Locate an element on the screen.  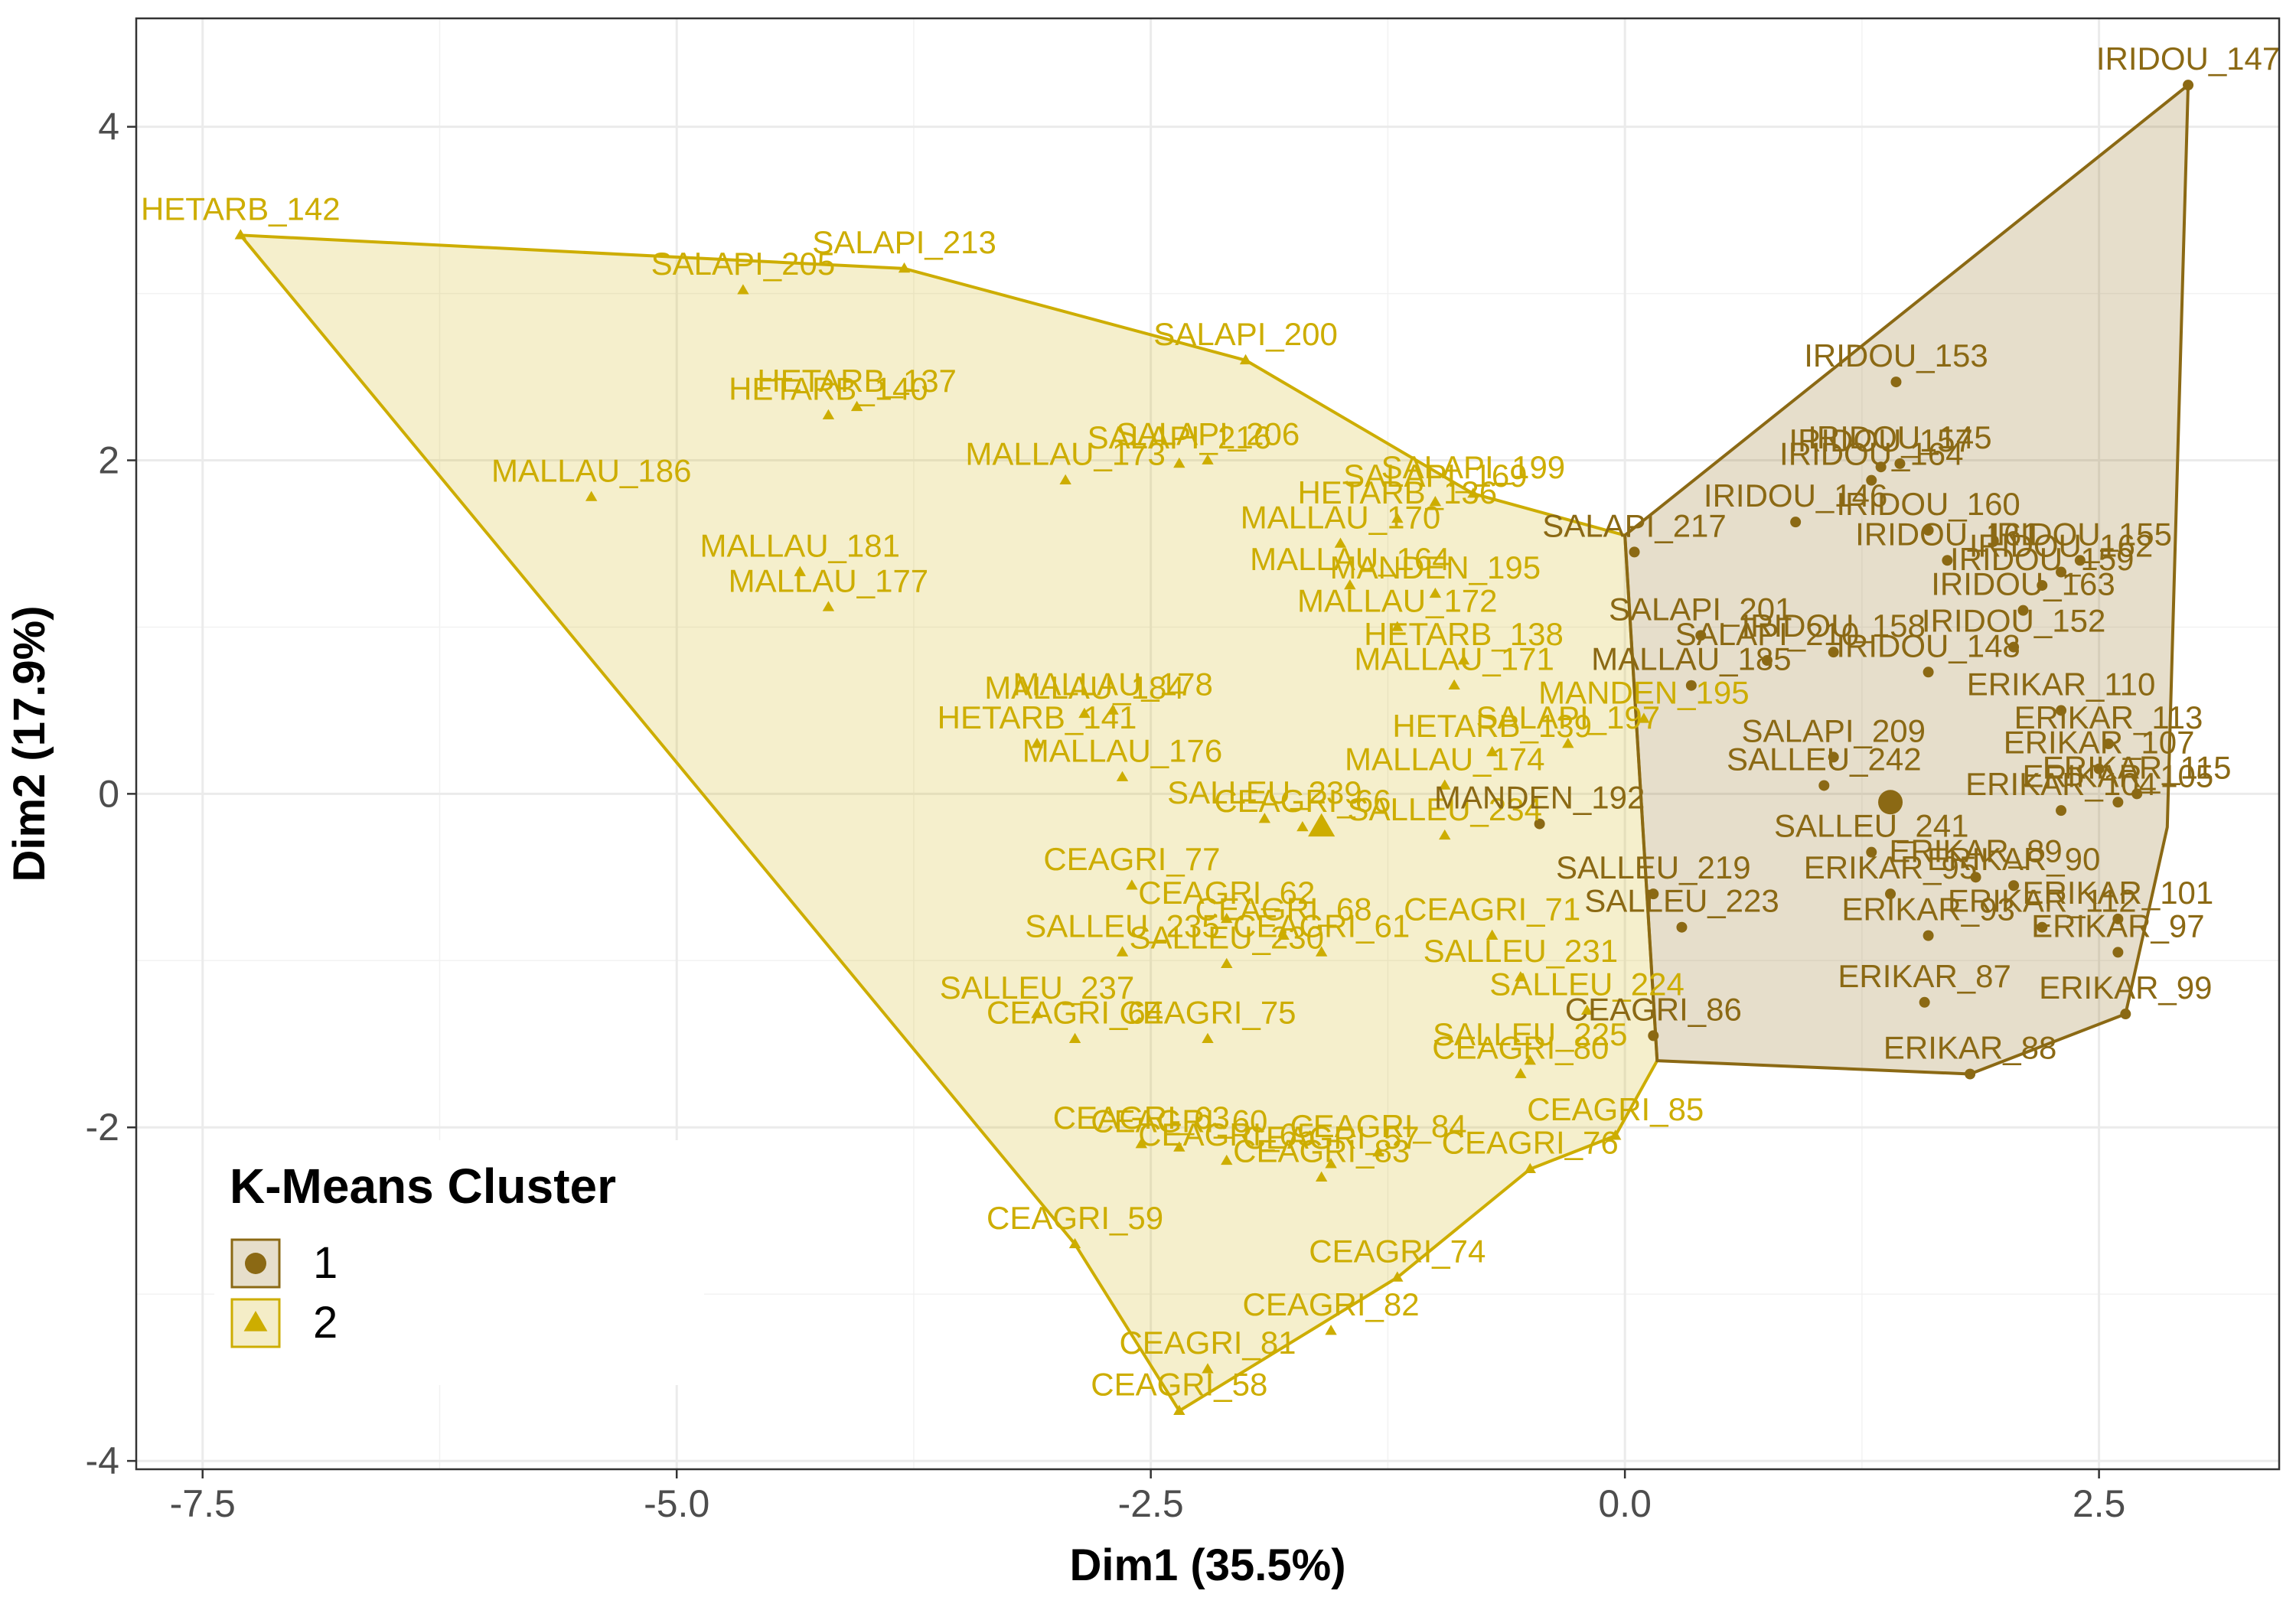
x-tick-label: -2.5 is located at coordinates (1151, 1503).